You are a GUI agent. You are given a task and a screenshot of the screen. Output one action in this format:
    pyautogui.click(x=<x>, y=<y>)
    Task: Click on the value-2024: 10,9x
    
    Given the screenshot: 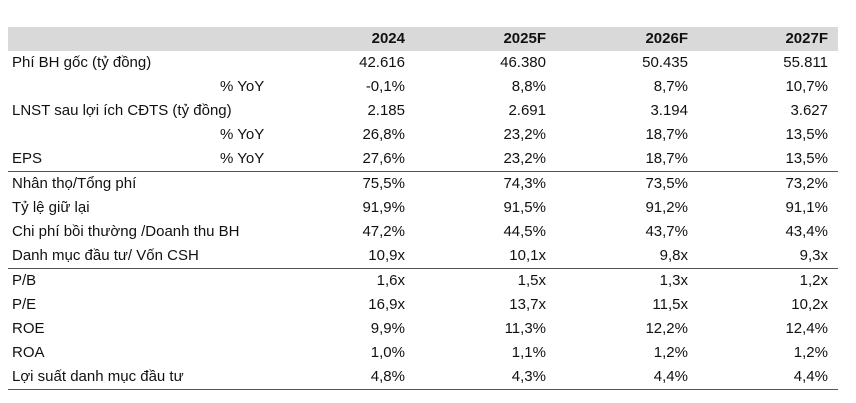 What is the action you would take?
    pyautogui.click(x=386, y=255)
    